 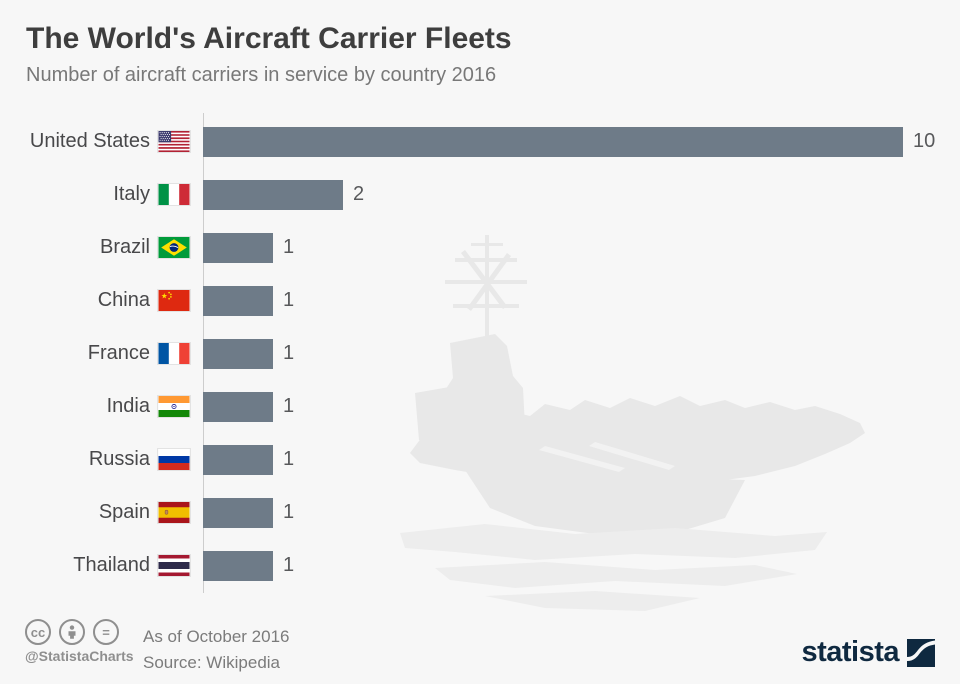 What do you see at coordinates (123, 300) in the screenshot?
I see `country-label: China` at bounding box center [123, 300].